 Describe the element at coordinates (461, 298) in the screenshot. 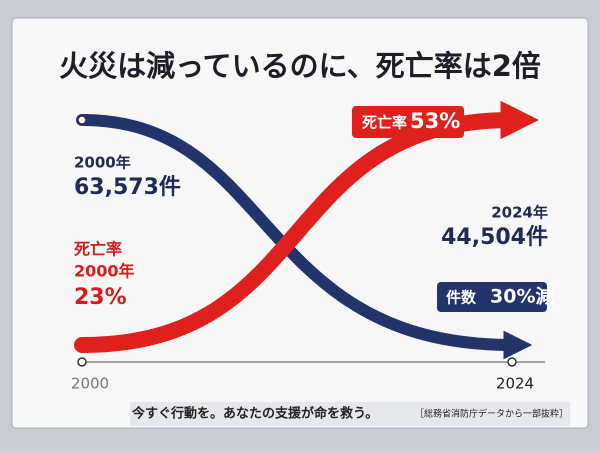

I see `legend-entry: 件数` at that location.